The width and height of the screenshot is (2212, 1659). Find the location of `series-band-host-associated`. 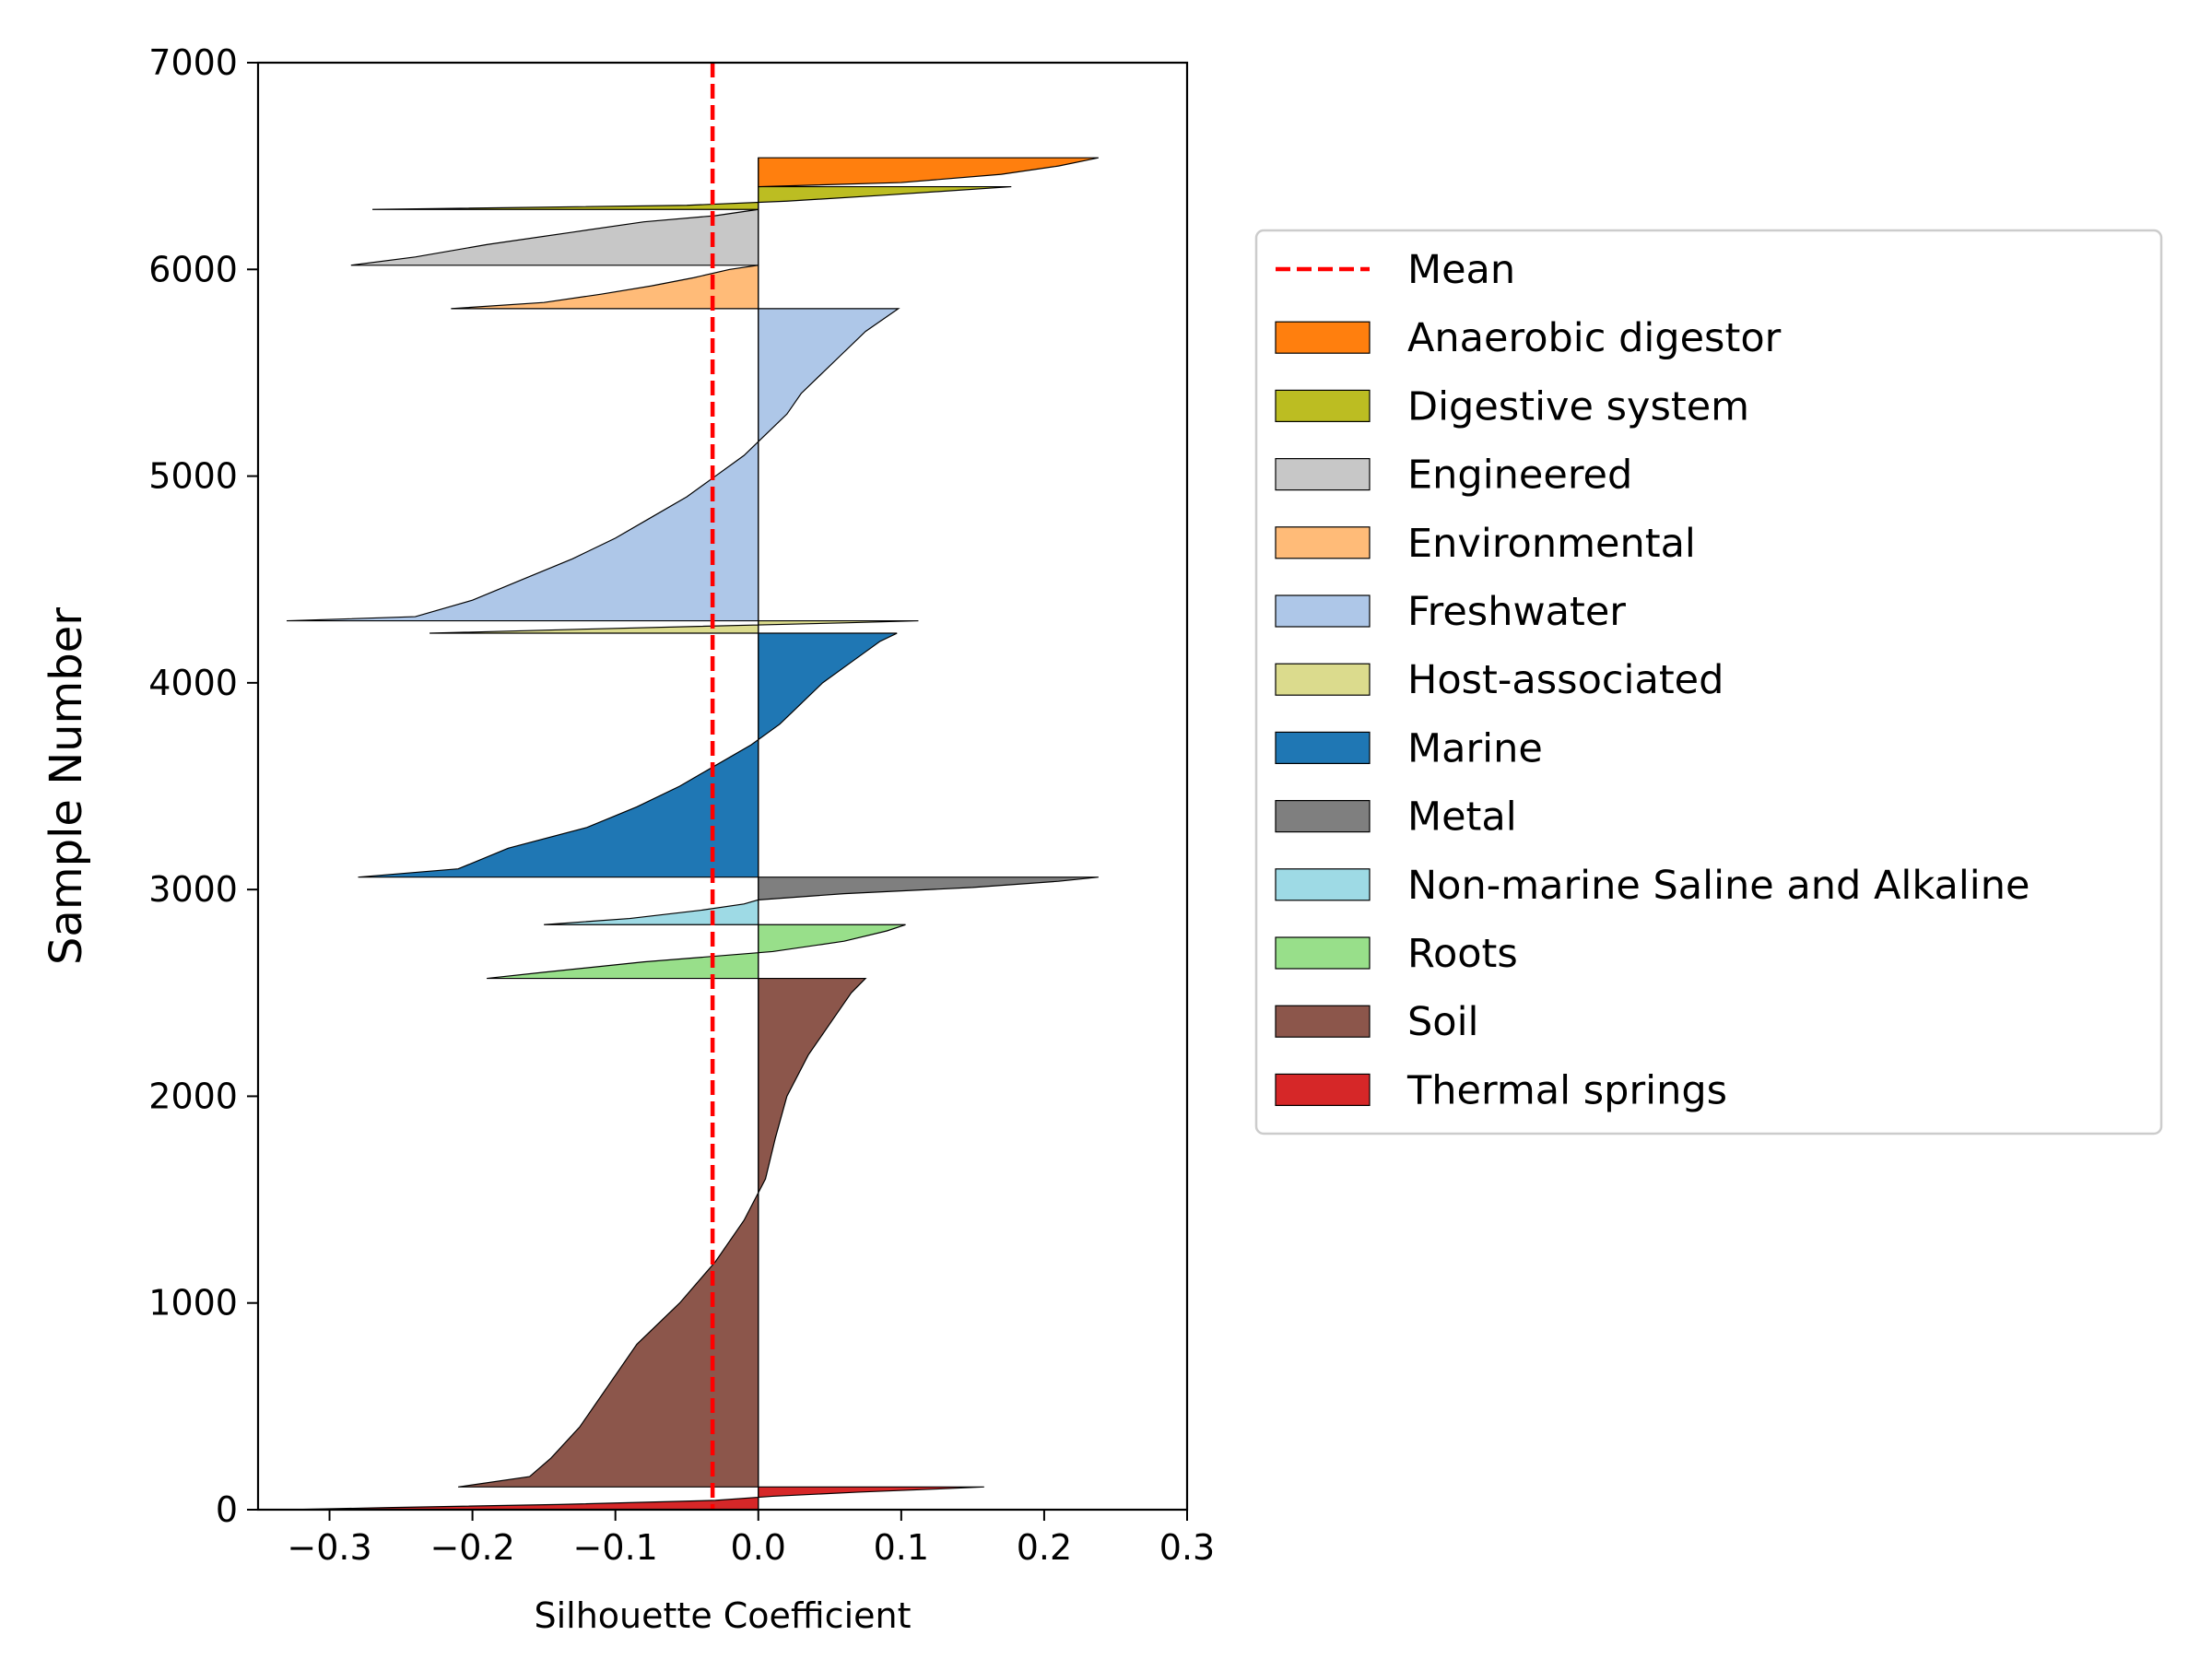

series-band-host-associated is located at coordinates (674, 626).